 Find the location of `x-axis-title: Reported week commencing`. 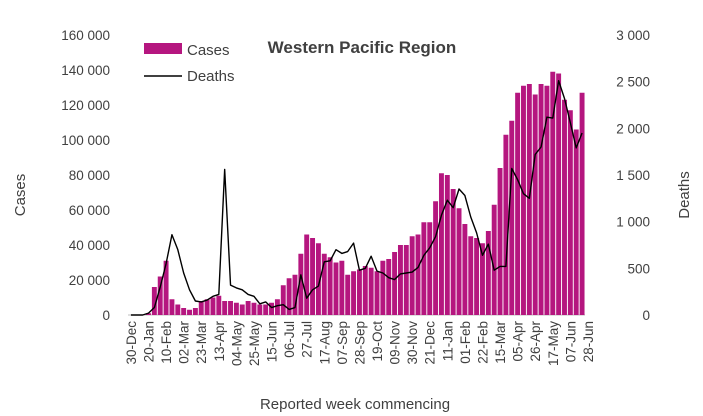

x-axis-title: Reported week commencing is located at coordinates (355, 404).